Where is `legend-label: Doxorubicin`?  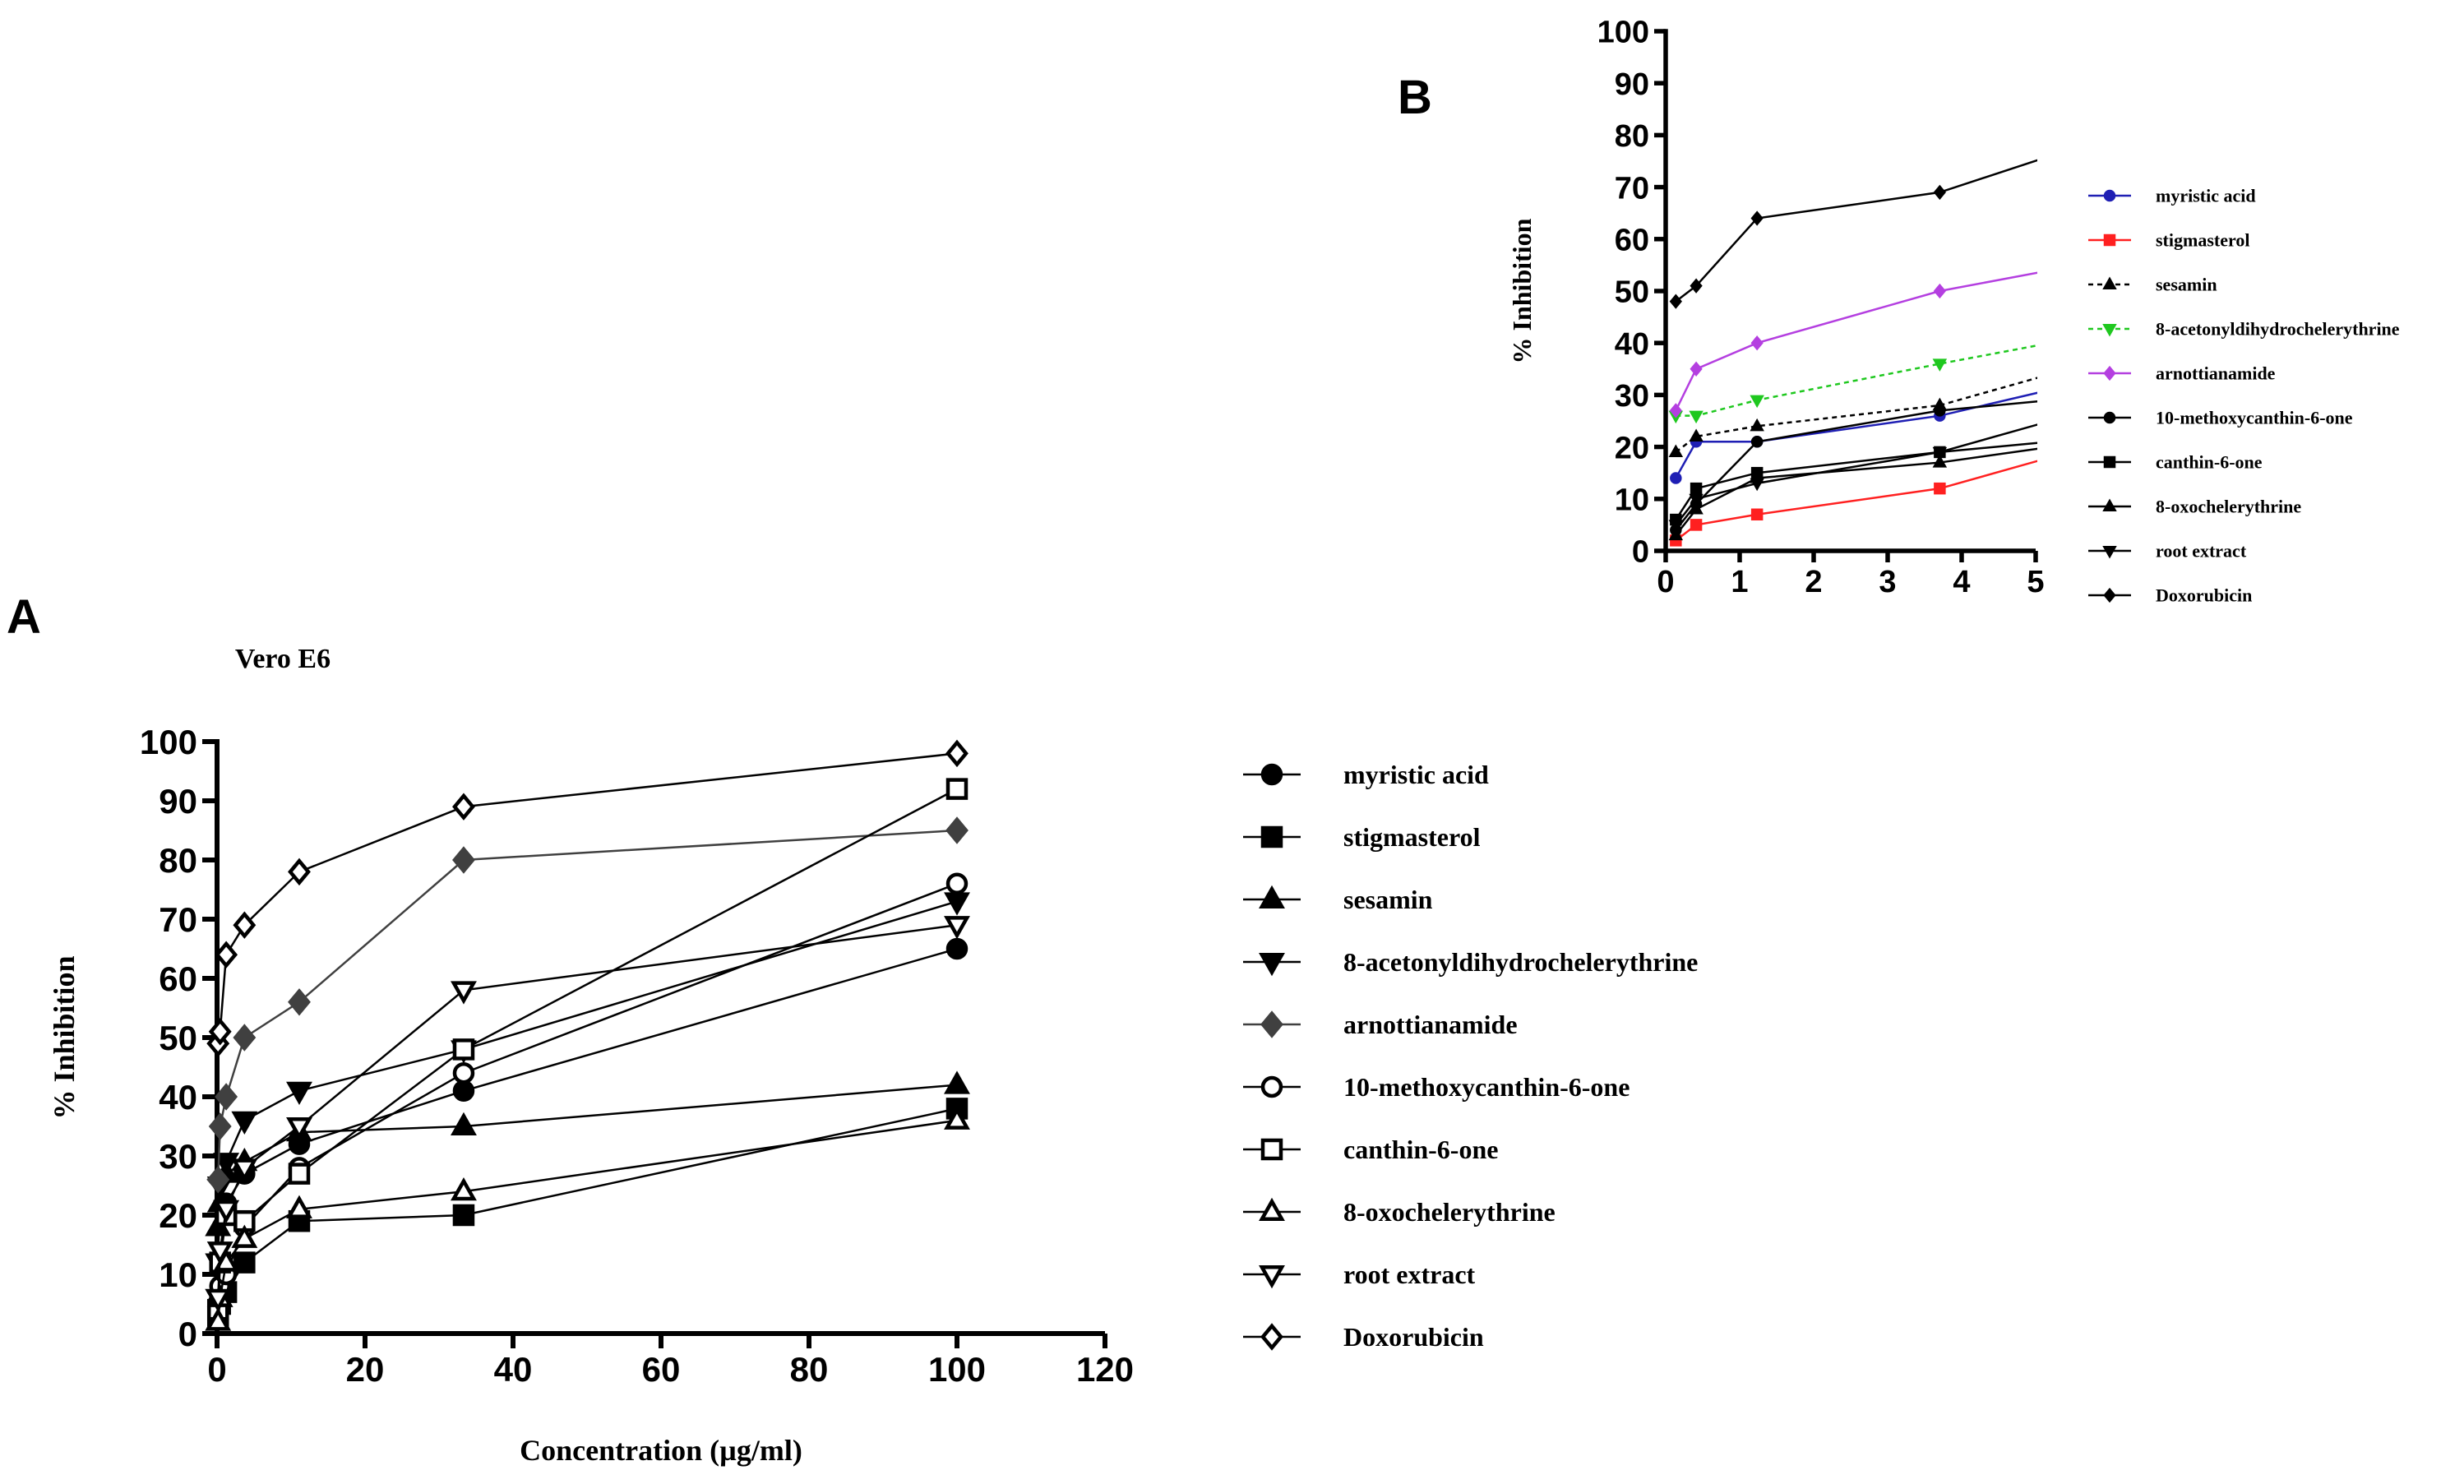
legend-label: Doxorubicin is located at coordinates (2204, 595).